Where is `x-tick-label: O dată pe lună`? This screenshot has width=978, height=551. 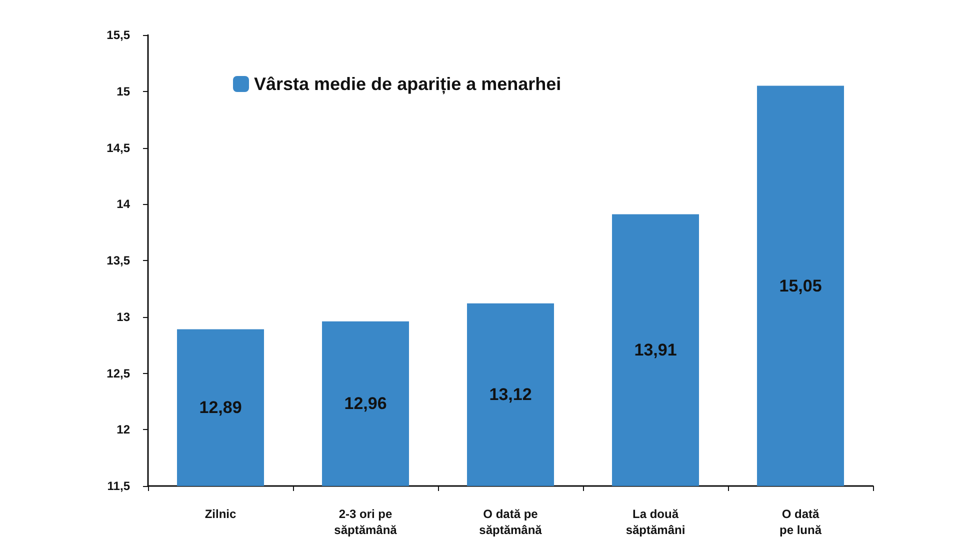 x-tick-label: O dată pe lună is located at coordinates (800, 522).